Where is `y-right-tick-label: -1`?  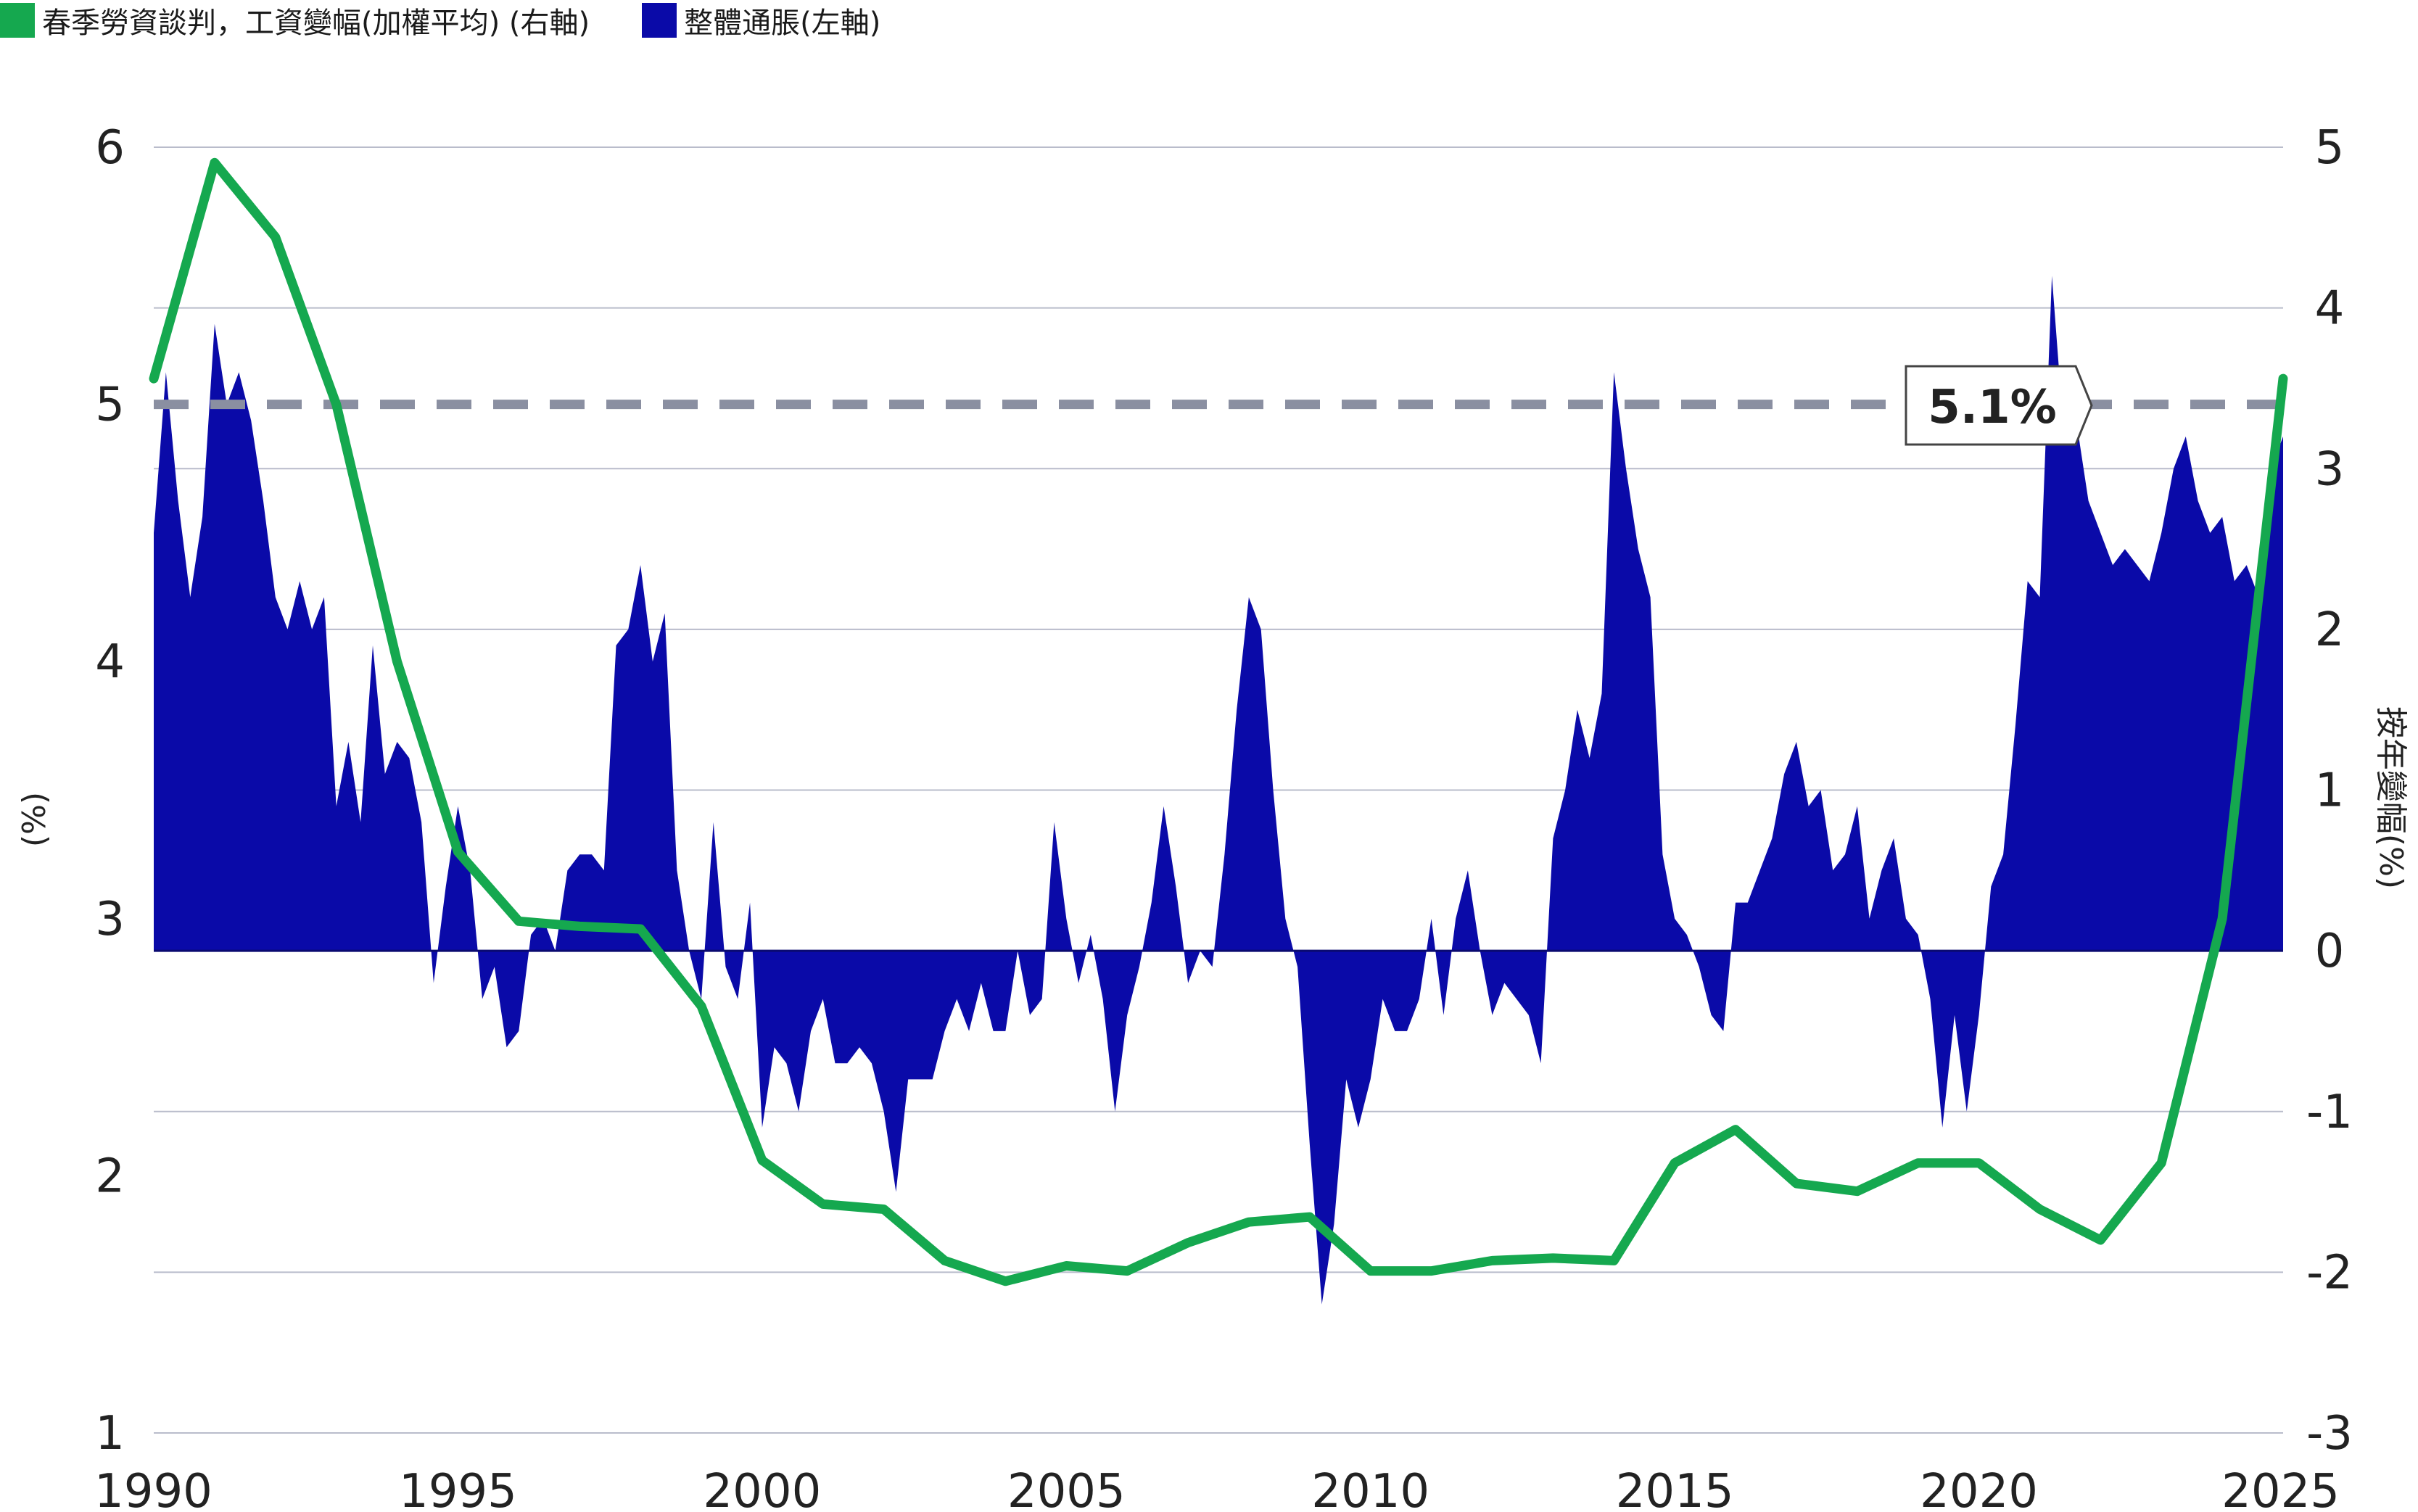
y-right-tick-label: -1 is located at coordinates (2329, 1112).